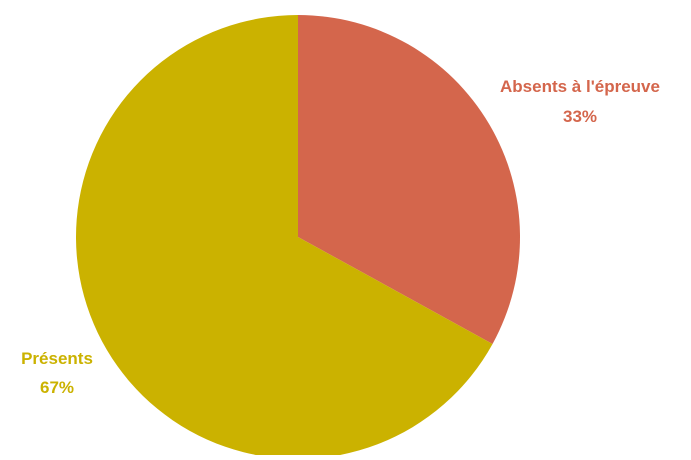  Describe the element at coordinates (580, 116) in the screenshot. I see `slice-value-absents: 33%` at that location.